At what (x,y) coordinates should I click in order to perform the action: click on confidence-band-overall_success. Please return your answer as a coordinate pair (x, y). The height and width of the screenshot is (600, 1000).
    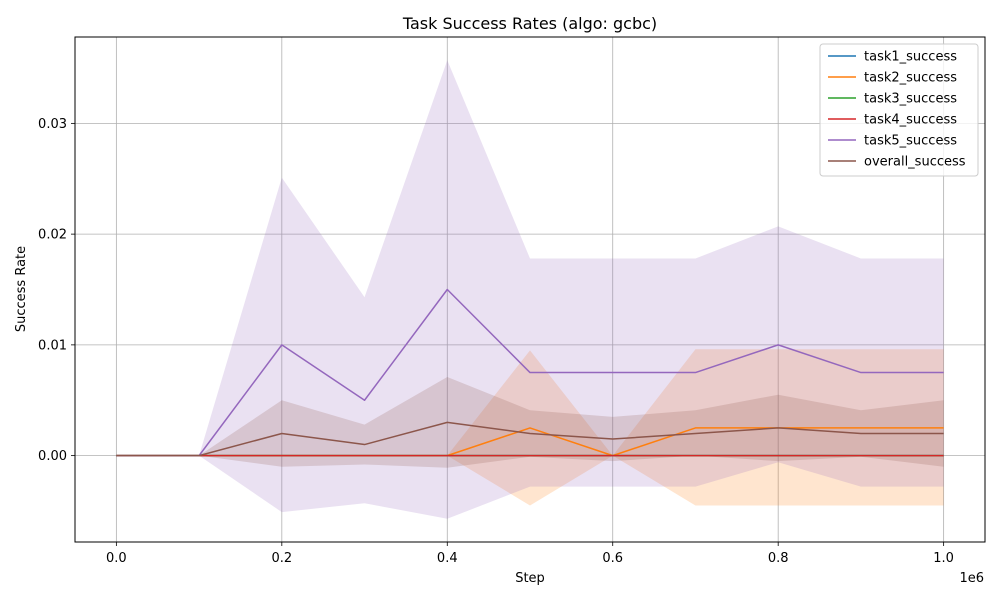
    Looking at the image, I should click on (530, 422).